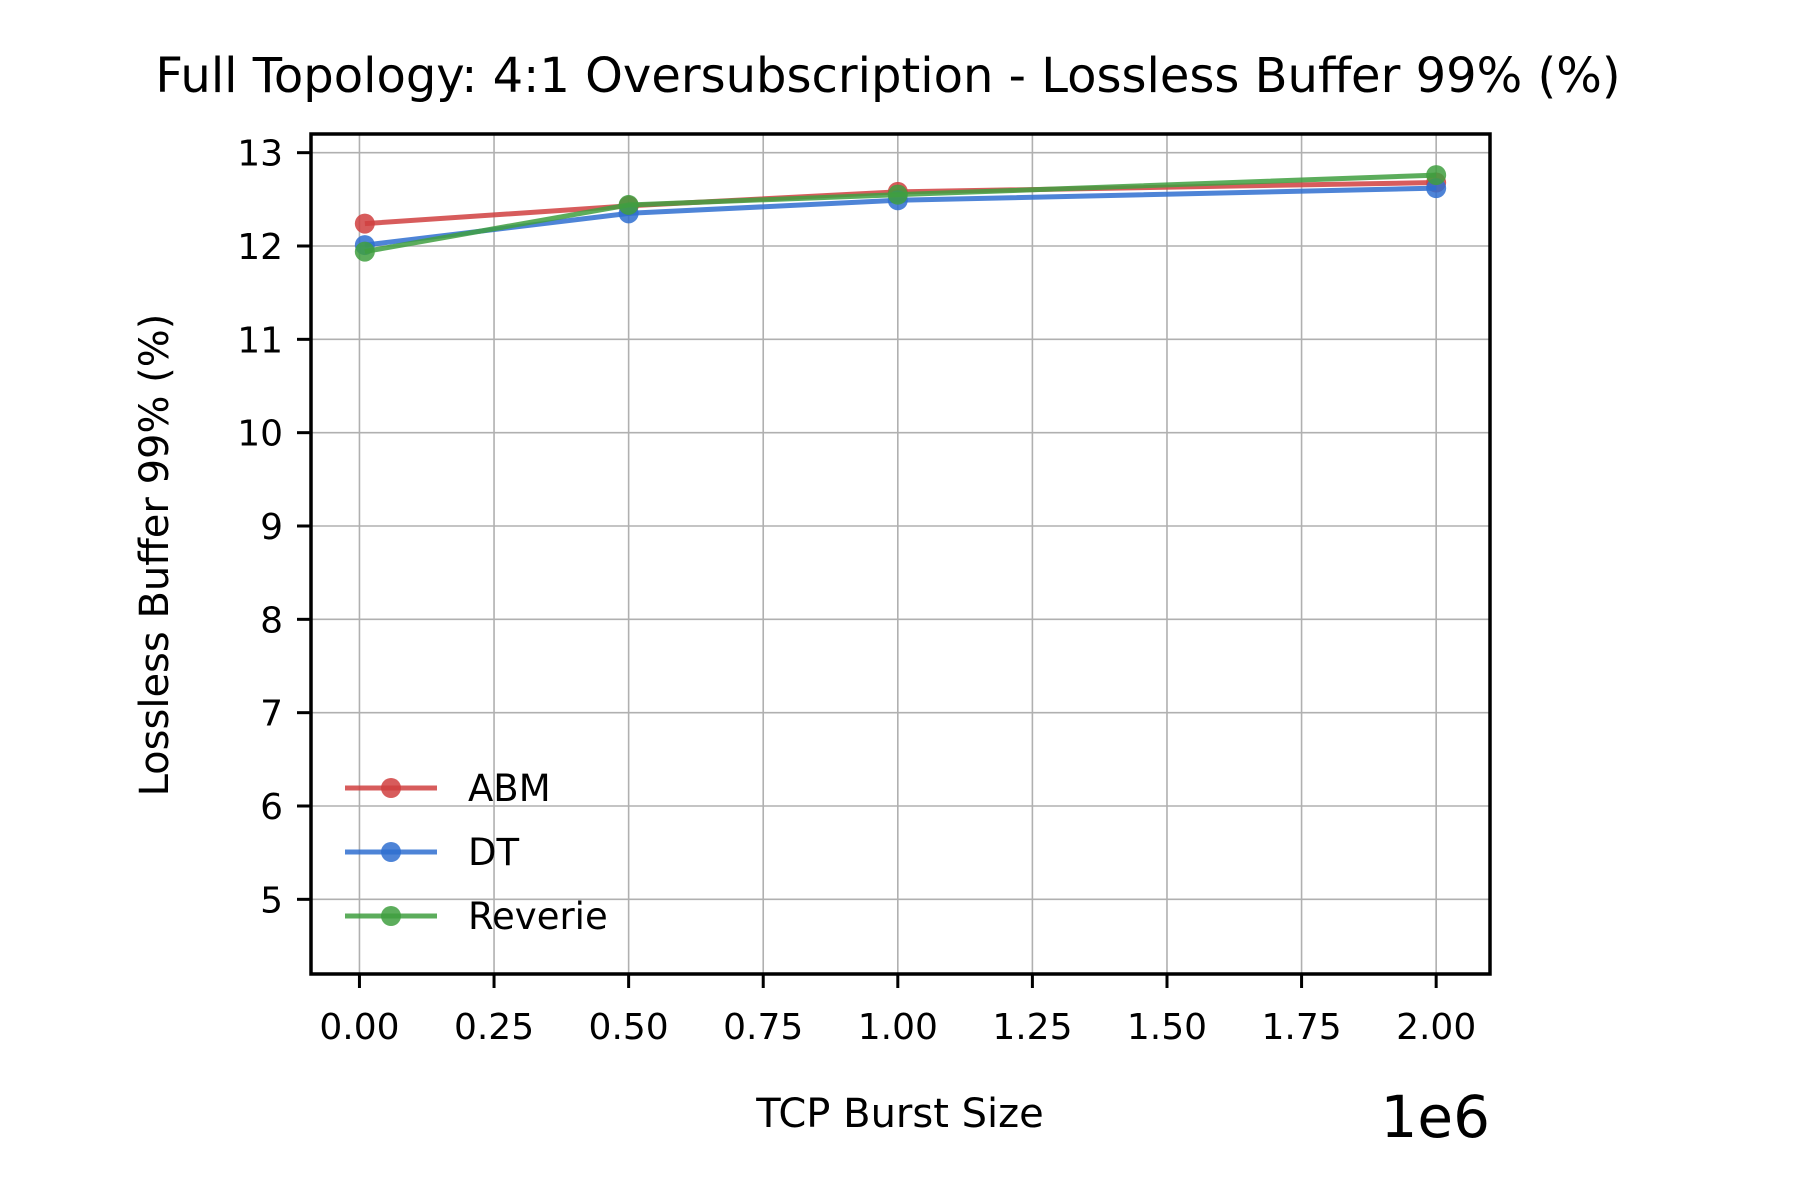 The height and width of the screenshot is (1197, 1795). Describe the element at coordinates (1032, 1027) in the screenshot. I see `x-tick-label: 1.25` at that location.